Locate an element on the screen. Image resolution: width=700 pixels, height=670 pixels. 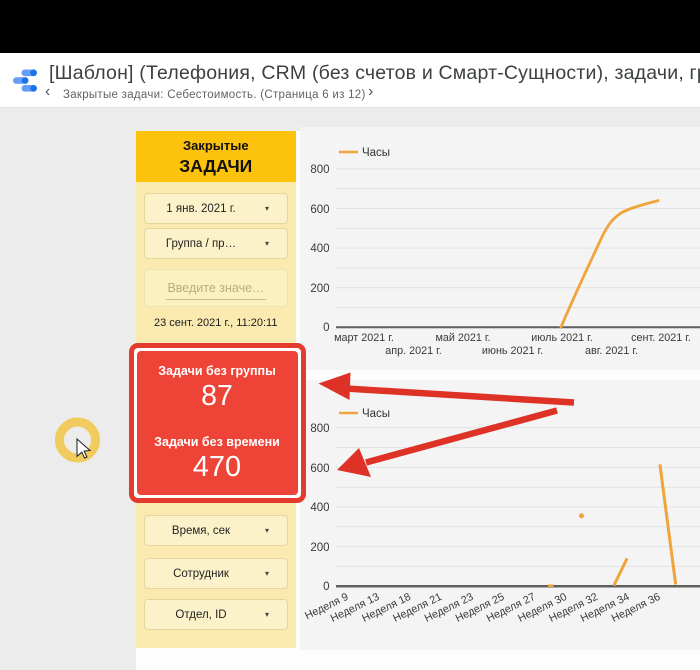
svg-text: апр. 2021 г. is located at coordinates (413, 351).